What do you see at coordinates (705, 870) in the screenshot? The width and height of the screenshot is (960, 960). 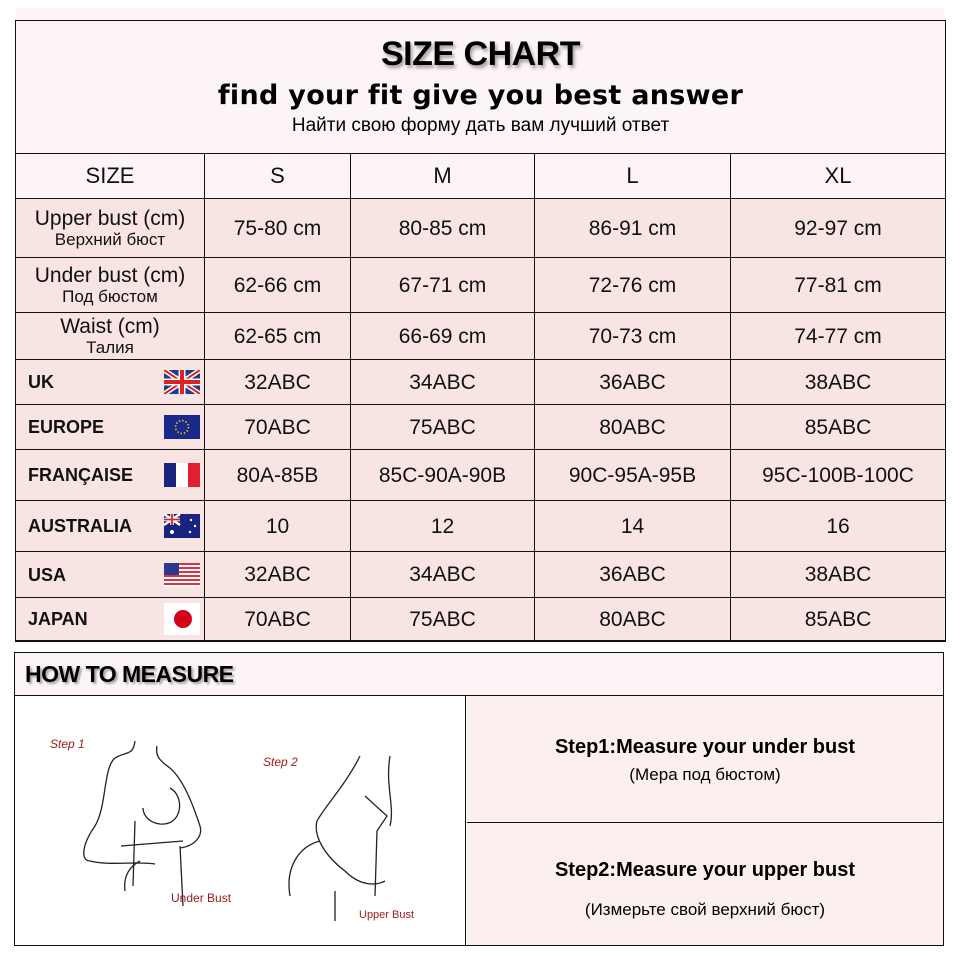 I see `step2-title: Step2:Measure your upper bust` at bounding box center [705, 870].